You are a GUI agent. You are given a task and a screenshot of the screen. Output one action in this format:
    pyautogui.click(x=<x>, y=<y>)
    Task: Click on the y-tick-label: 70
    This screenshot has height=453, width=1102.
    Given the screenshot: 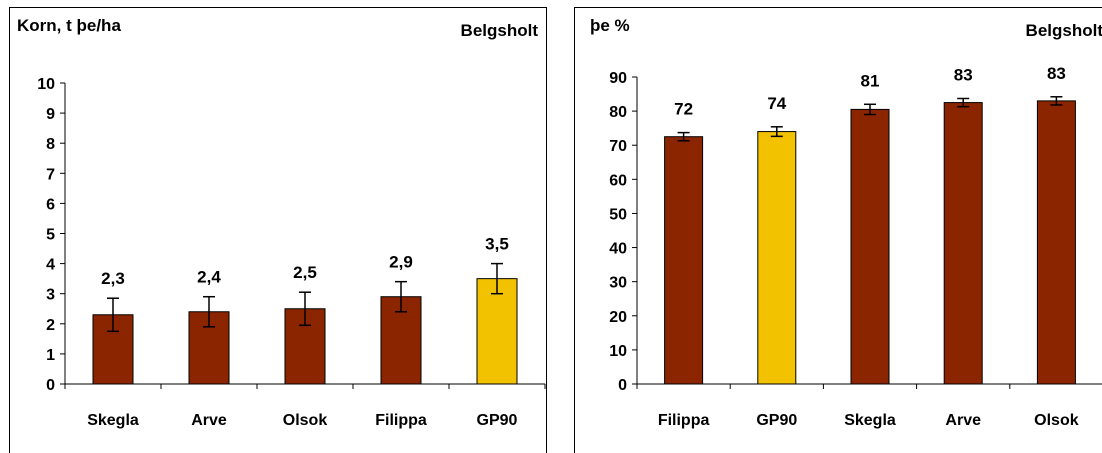 What is the action you would take?
    pyautogui.click(x=618, y=146)
    